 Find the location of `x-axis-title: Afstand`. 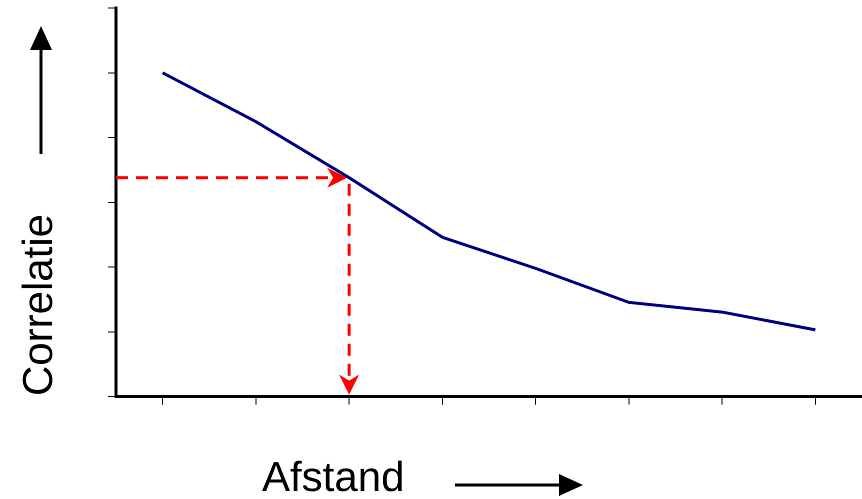

x-axis-title: Afstand is located at coordinates (333, 476).